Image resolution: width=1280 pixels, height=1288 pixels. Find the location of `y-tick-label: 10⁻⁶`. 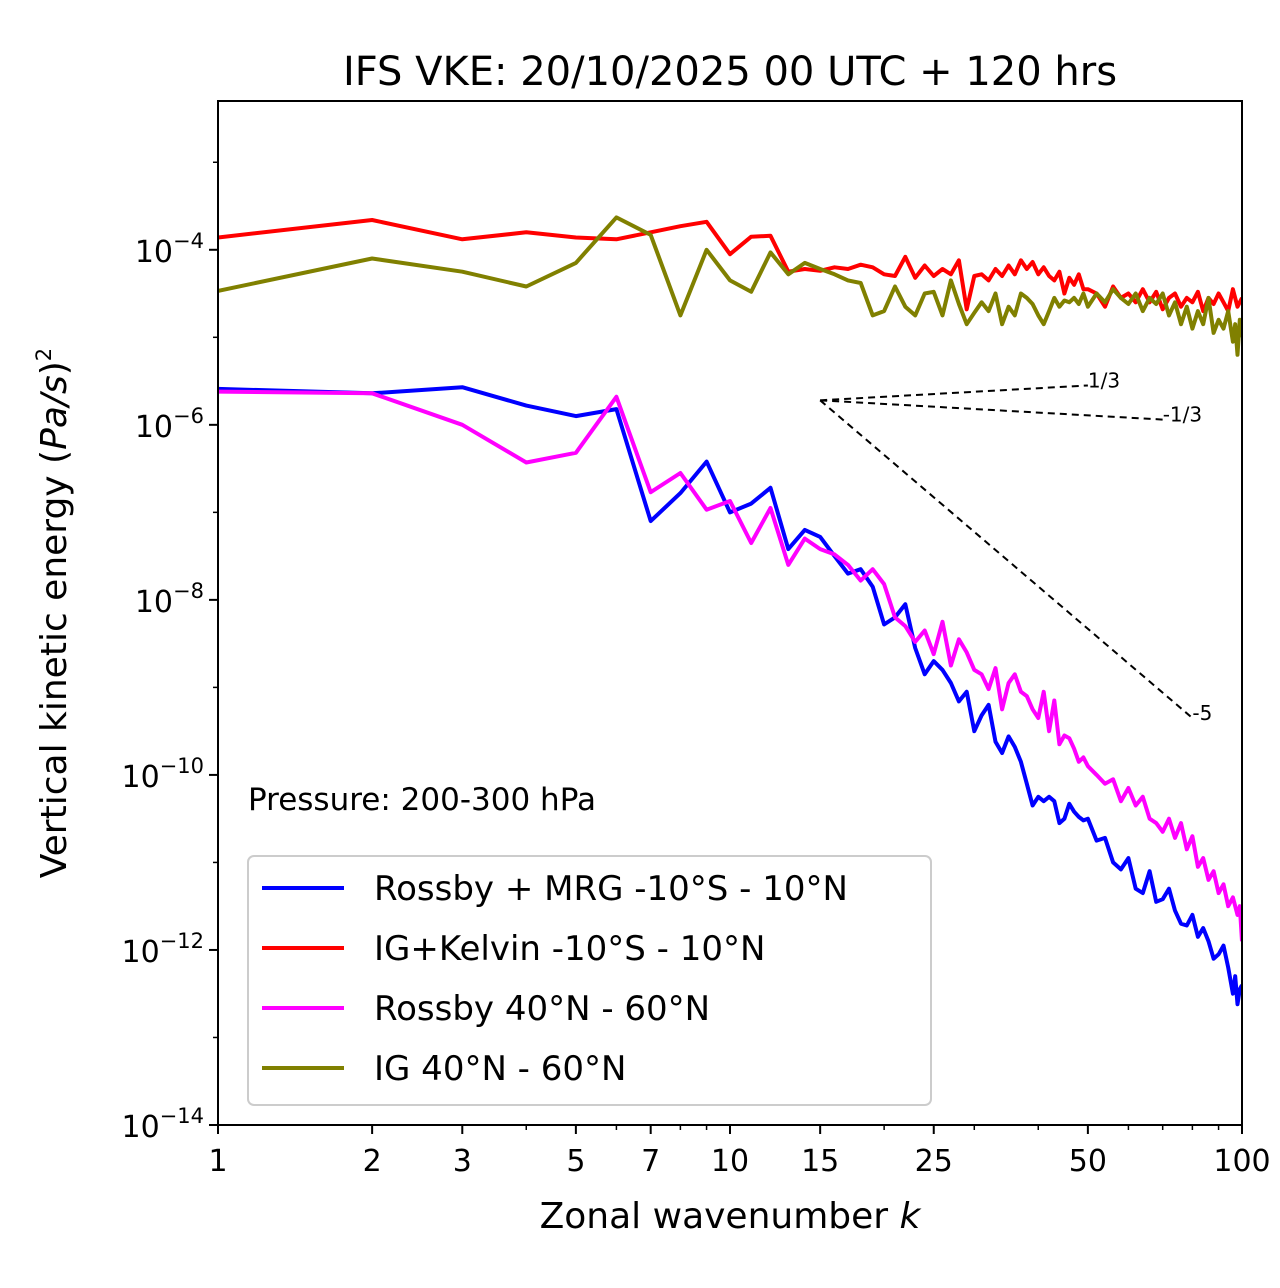

y-tick-label: 10⁻⁶ is located at coordinates (169, 424).